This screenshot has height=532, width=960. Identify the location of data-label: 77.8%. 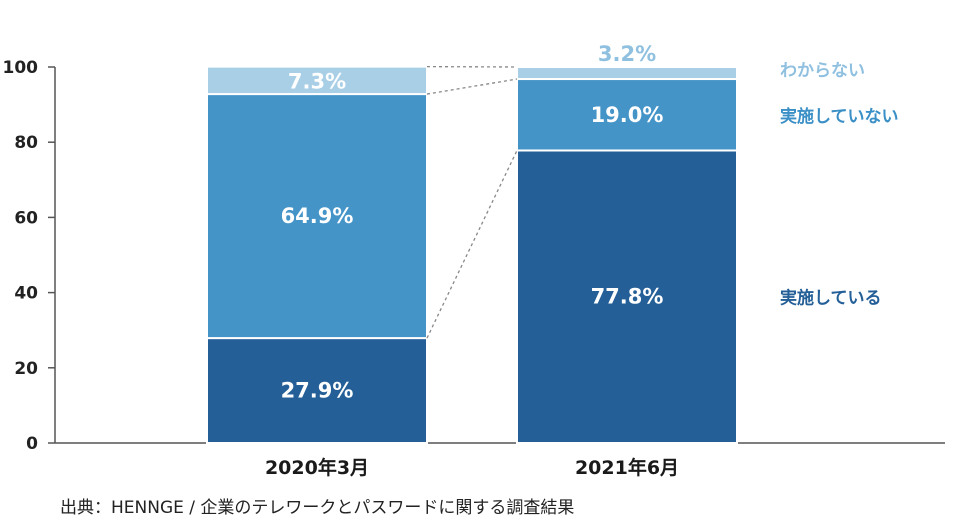
(627, 297).